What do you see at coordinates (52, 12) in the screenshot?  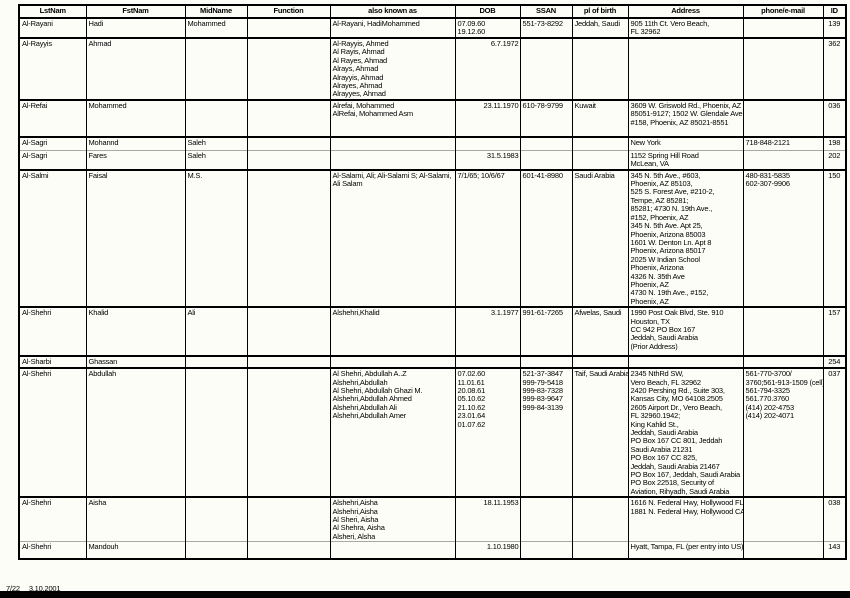 I see `column-header-lstnam: LstNam` at bounding box center [52, 12].